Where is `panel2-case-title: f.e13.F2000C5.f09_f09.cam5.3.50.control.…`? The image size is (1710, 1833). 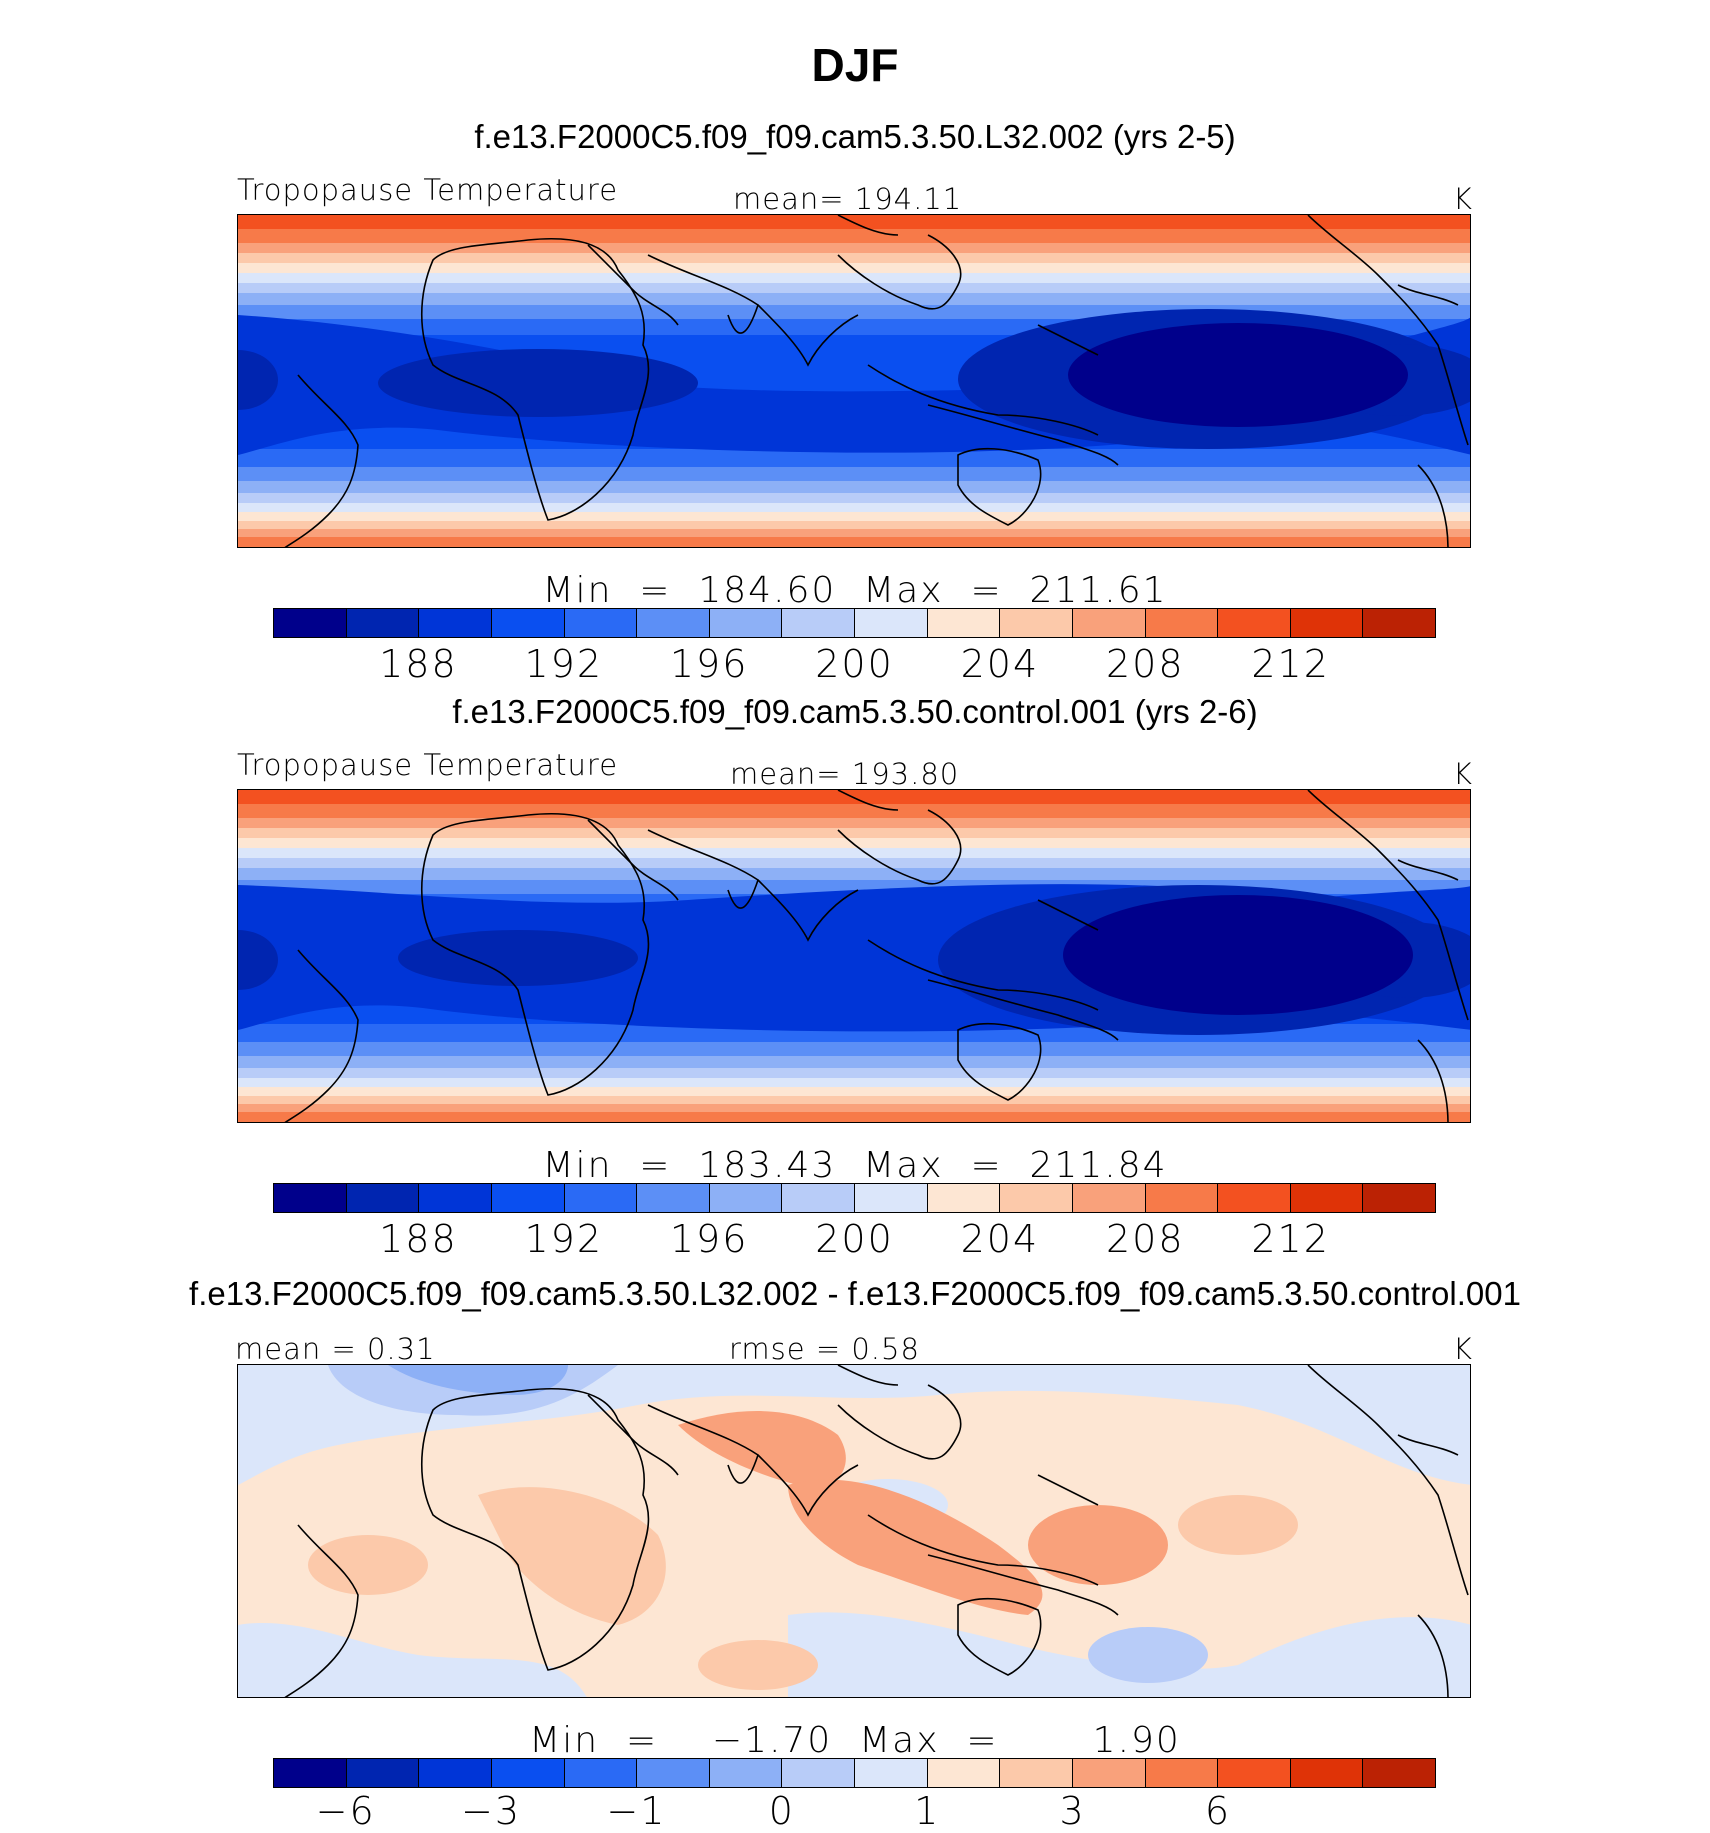 panel2-case-title: f.e13.F2000C5.f09_f09.cam5.3.50.control.… is located at coordinates (855, 711).